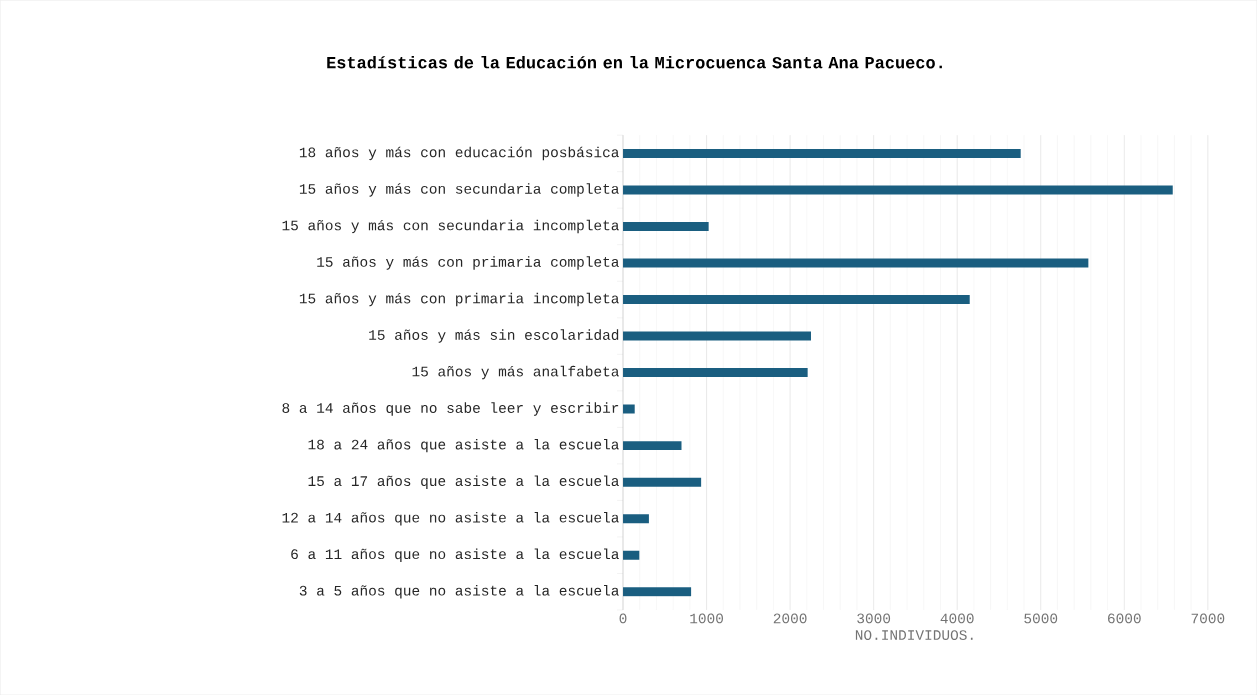 The image size is (1257, 695). Describe the element at coordinates (459, 299) in the screenshot. I see `y-tick-label: 15 años y más con primaria incompleta` at that location.